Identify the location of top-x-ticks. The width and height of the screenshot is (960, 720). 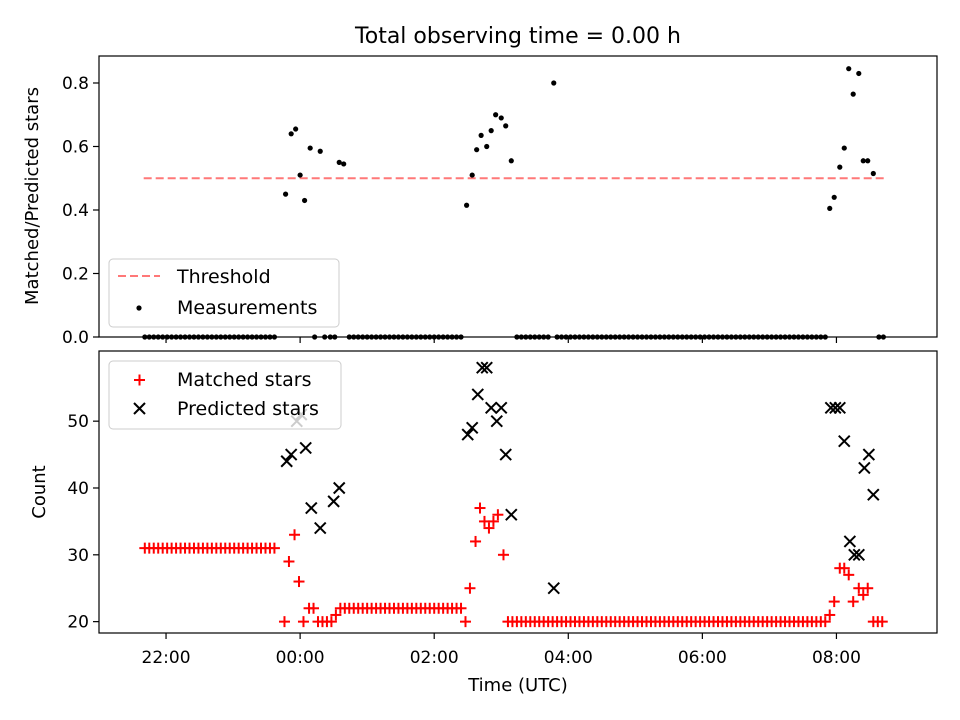
(501, 340).